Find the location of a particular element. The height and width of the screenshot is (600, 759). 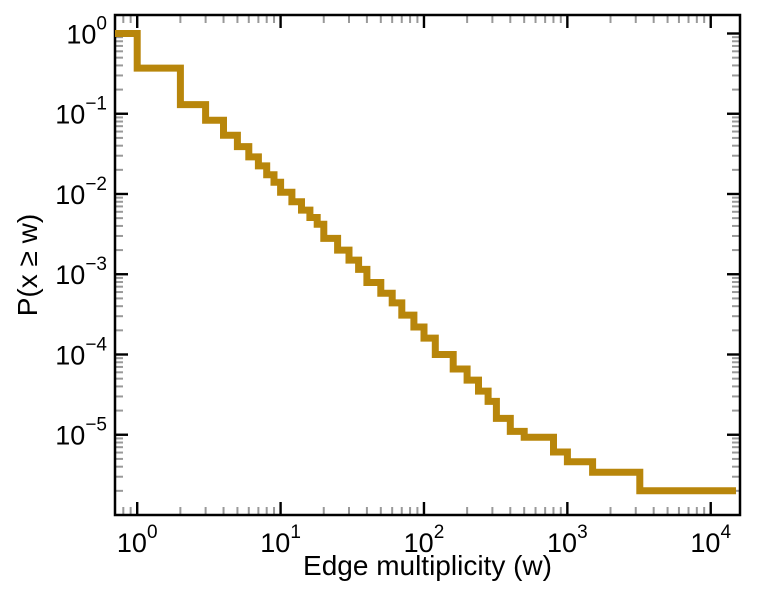

x-axis-label: Edge multiplicity (w) is located at coordinates (427, 565).